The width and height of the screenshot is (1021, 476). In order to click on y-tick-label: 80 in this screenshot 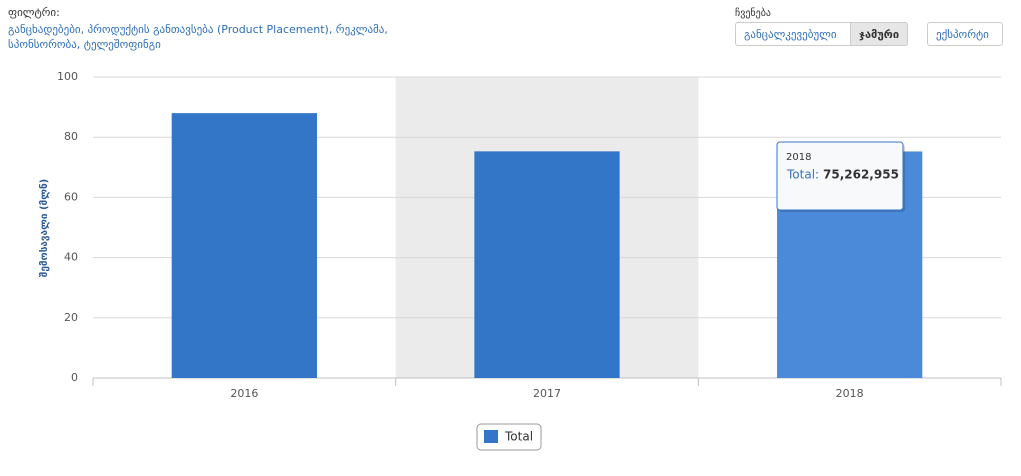, I will do `click(71, 136)`.